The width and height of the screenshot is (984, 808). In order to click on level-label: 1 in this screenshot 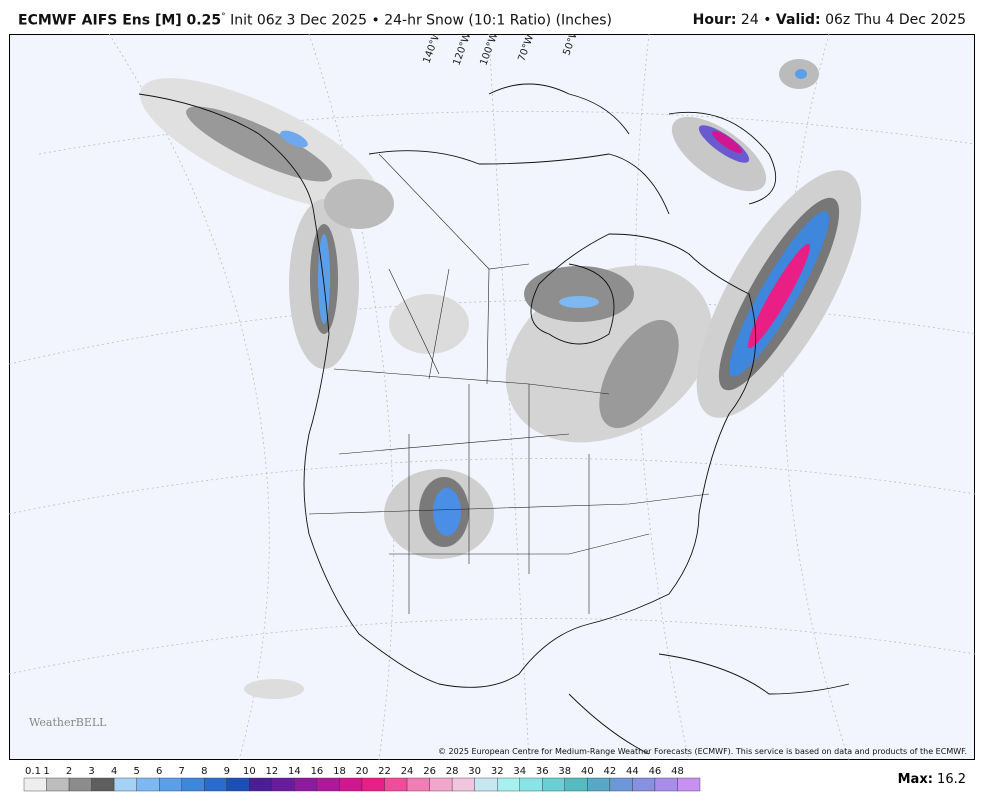, I will do `click(46, 771)`.